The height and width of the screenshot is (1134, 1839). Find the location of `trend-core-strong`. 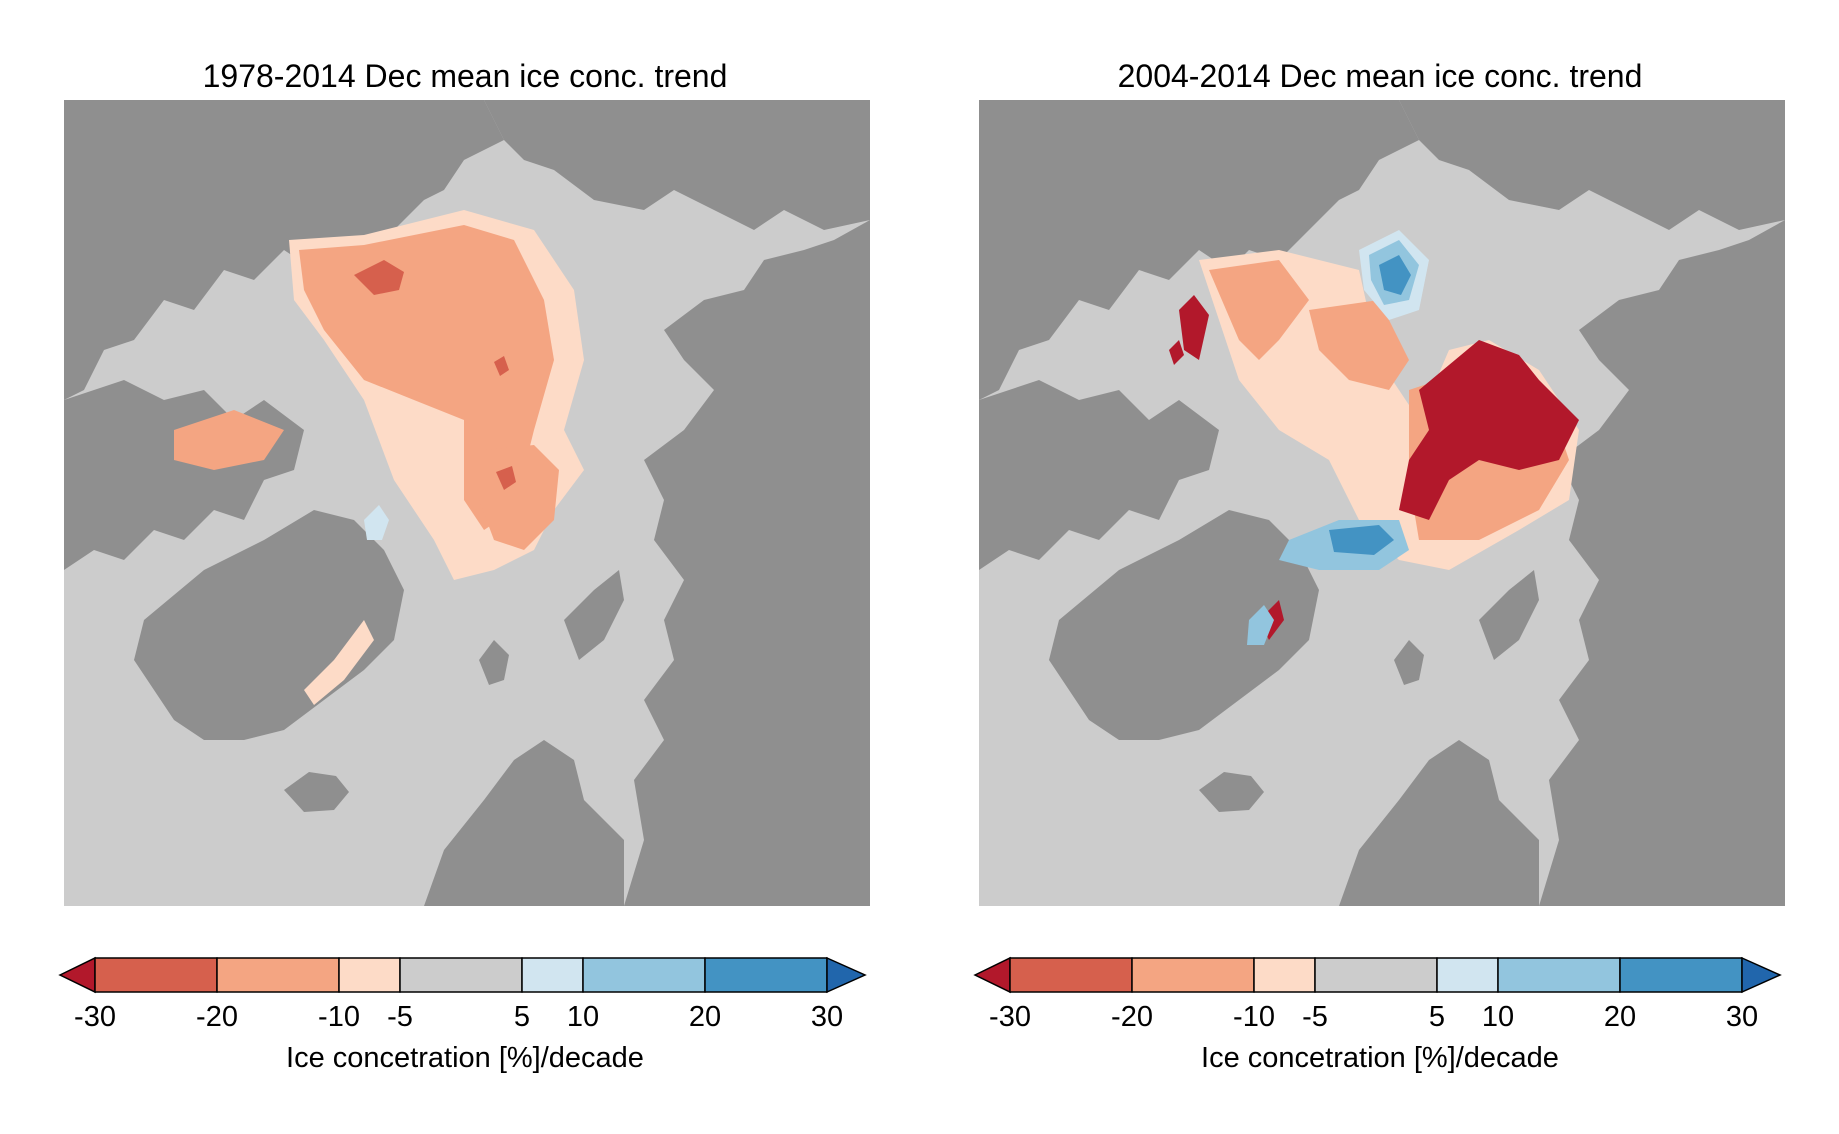

trend-core-strong is located at coordinates (1489, 430).